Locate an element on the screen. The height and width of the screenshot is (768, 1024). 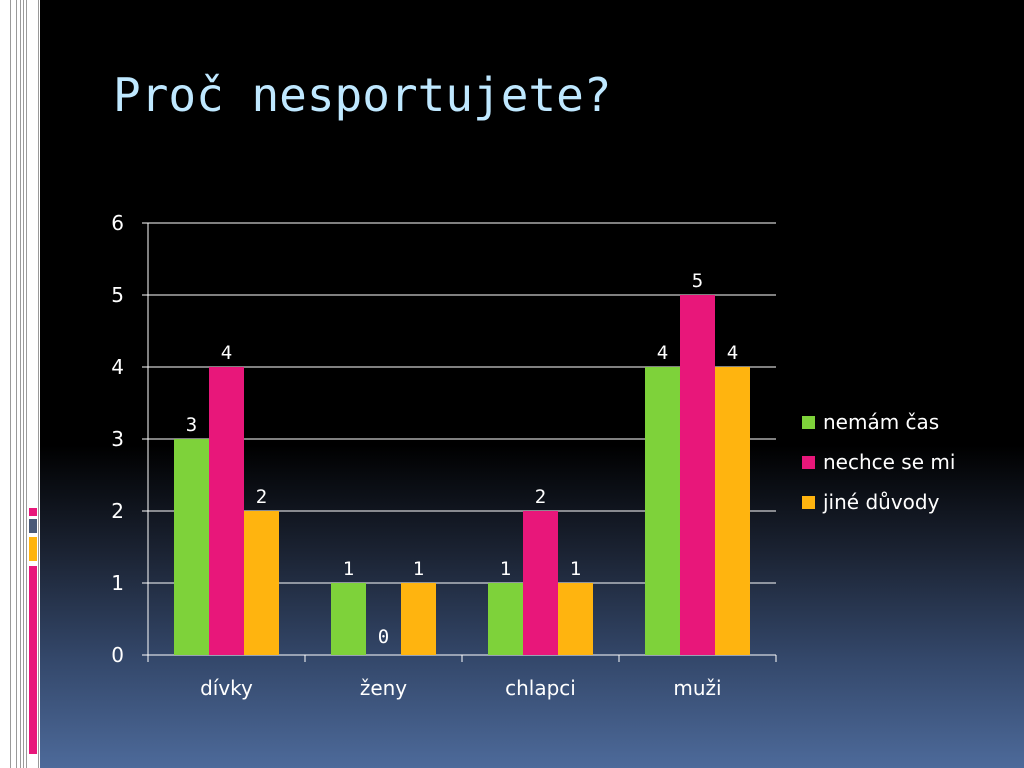
y-tick-label: 5 is located at coordinates (117, 295).